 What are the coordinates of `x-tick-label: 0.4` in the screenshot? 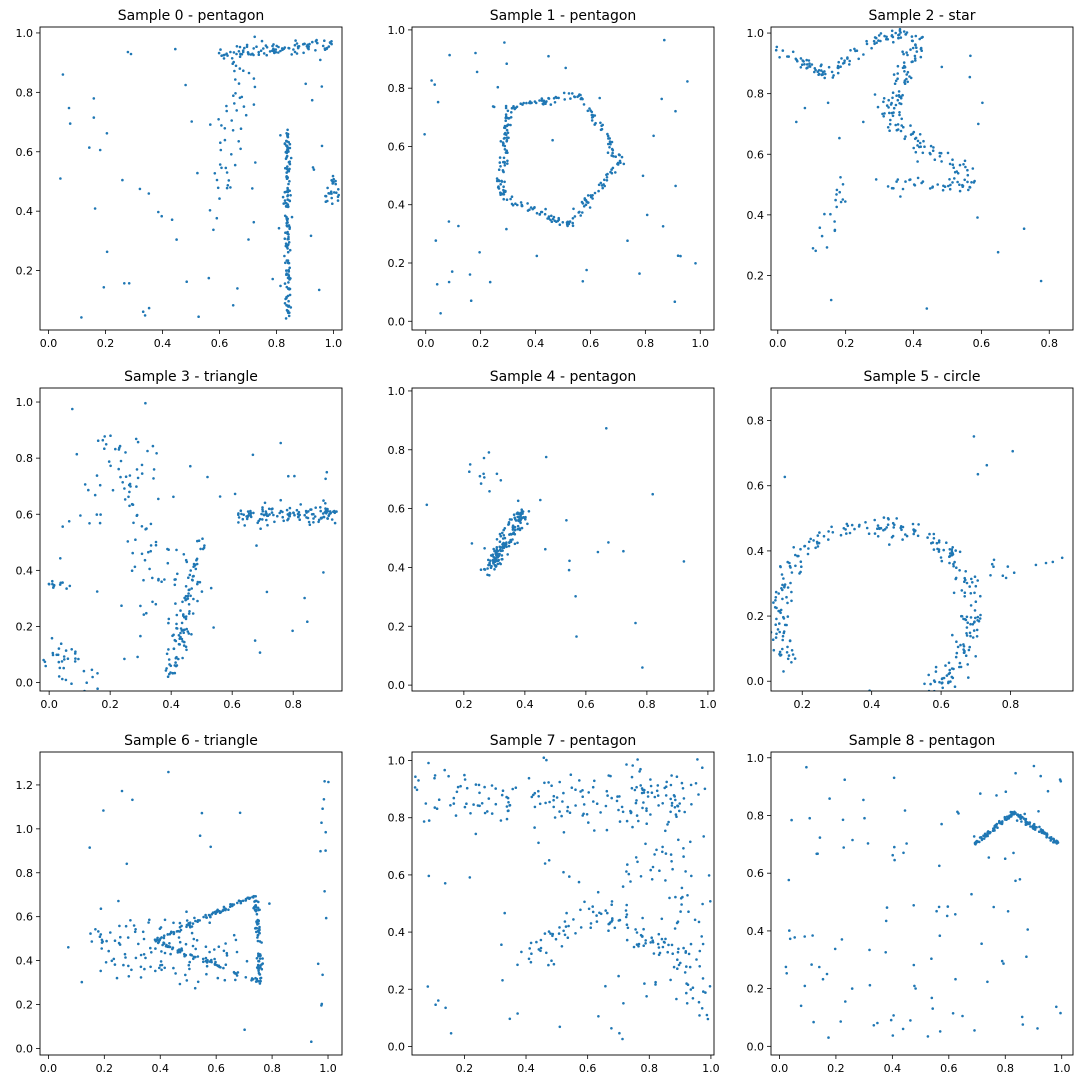 It's located at (163, 343).